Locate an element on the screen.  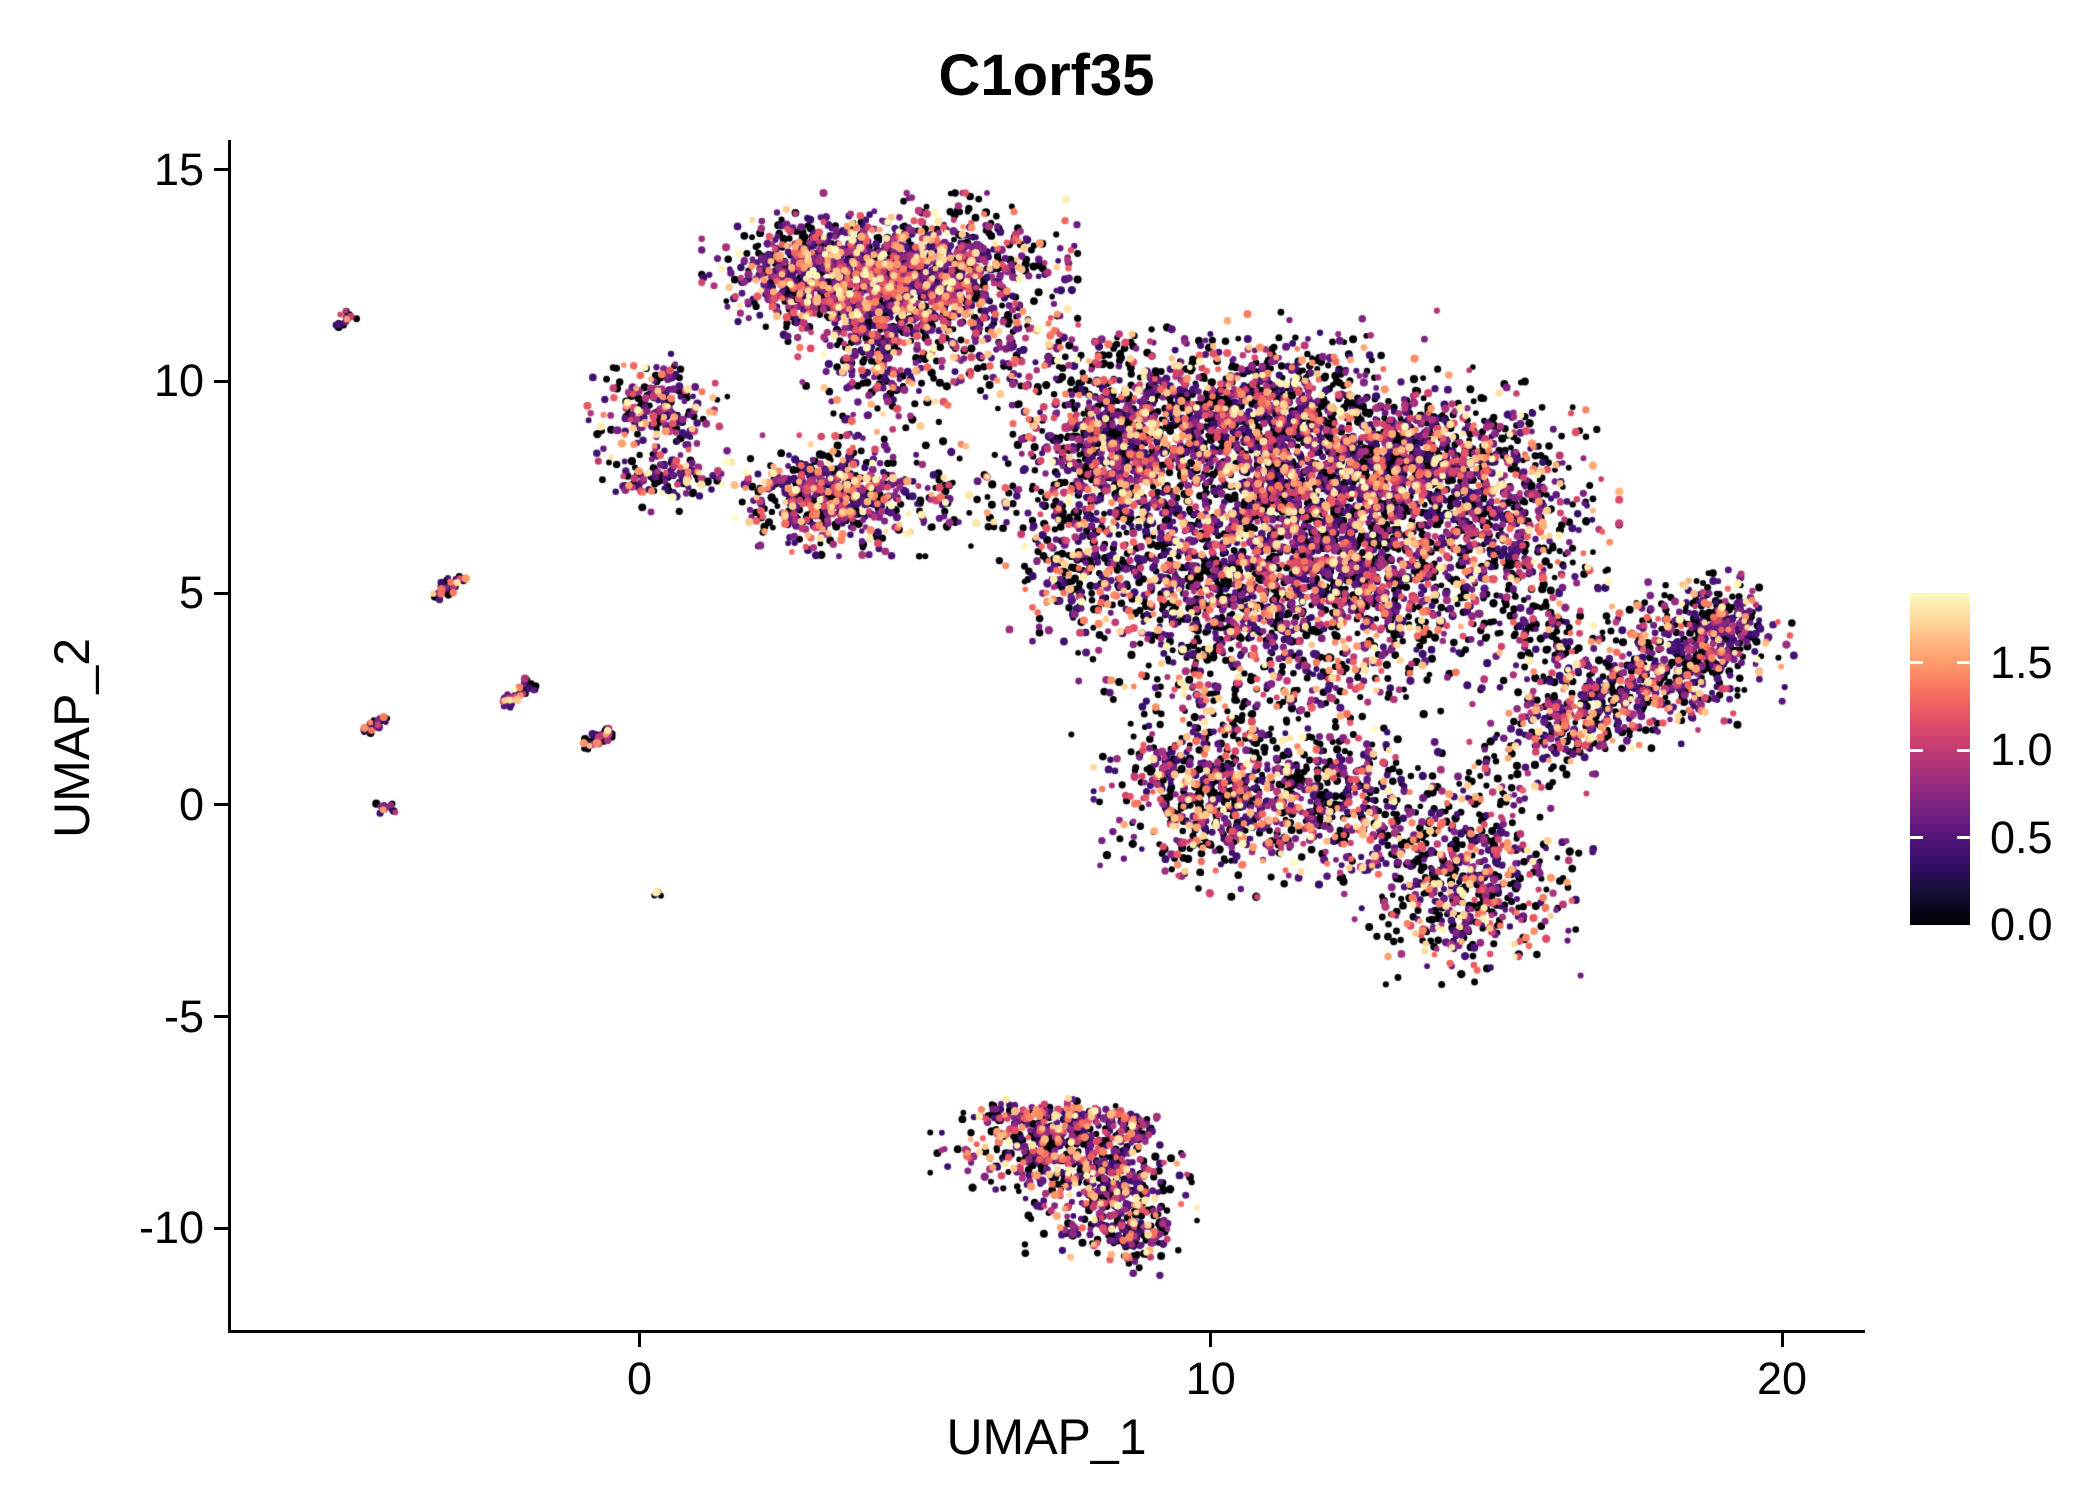
x-axis-line is located at coordinates (1046, 1331).